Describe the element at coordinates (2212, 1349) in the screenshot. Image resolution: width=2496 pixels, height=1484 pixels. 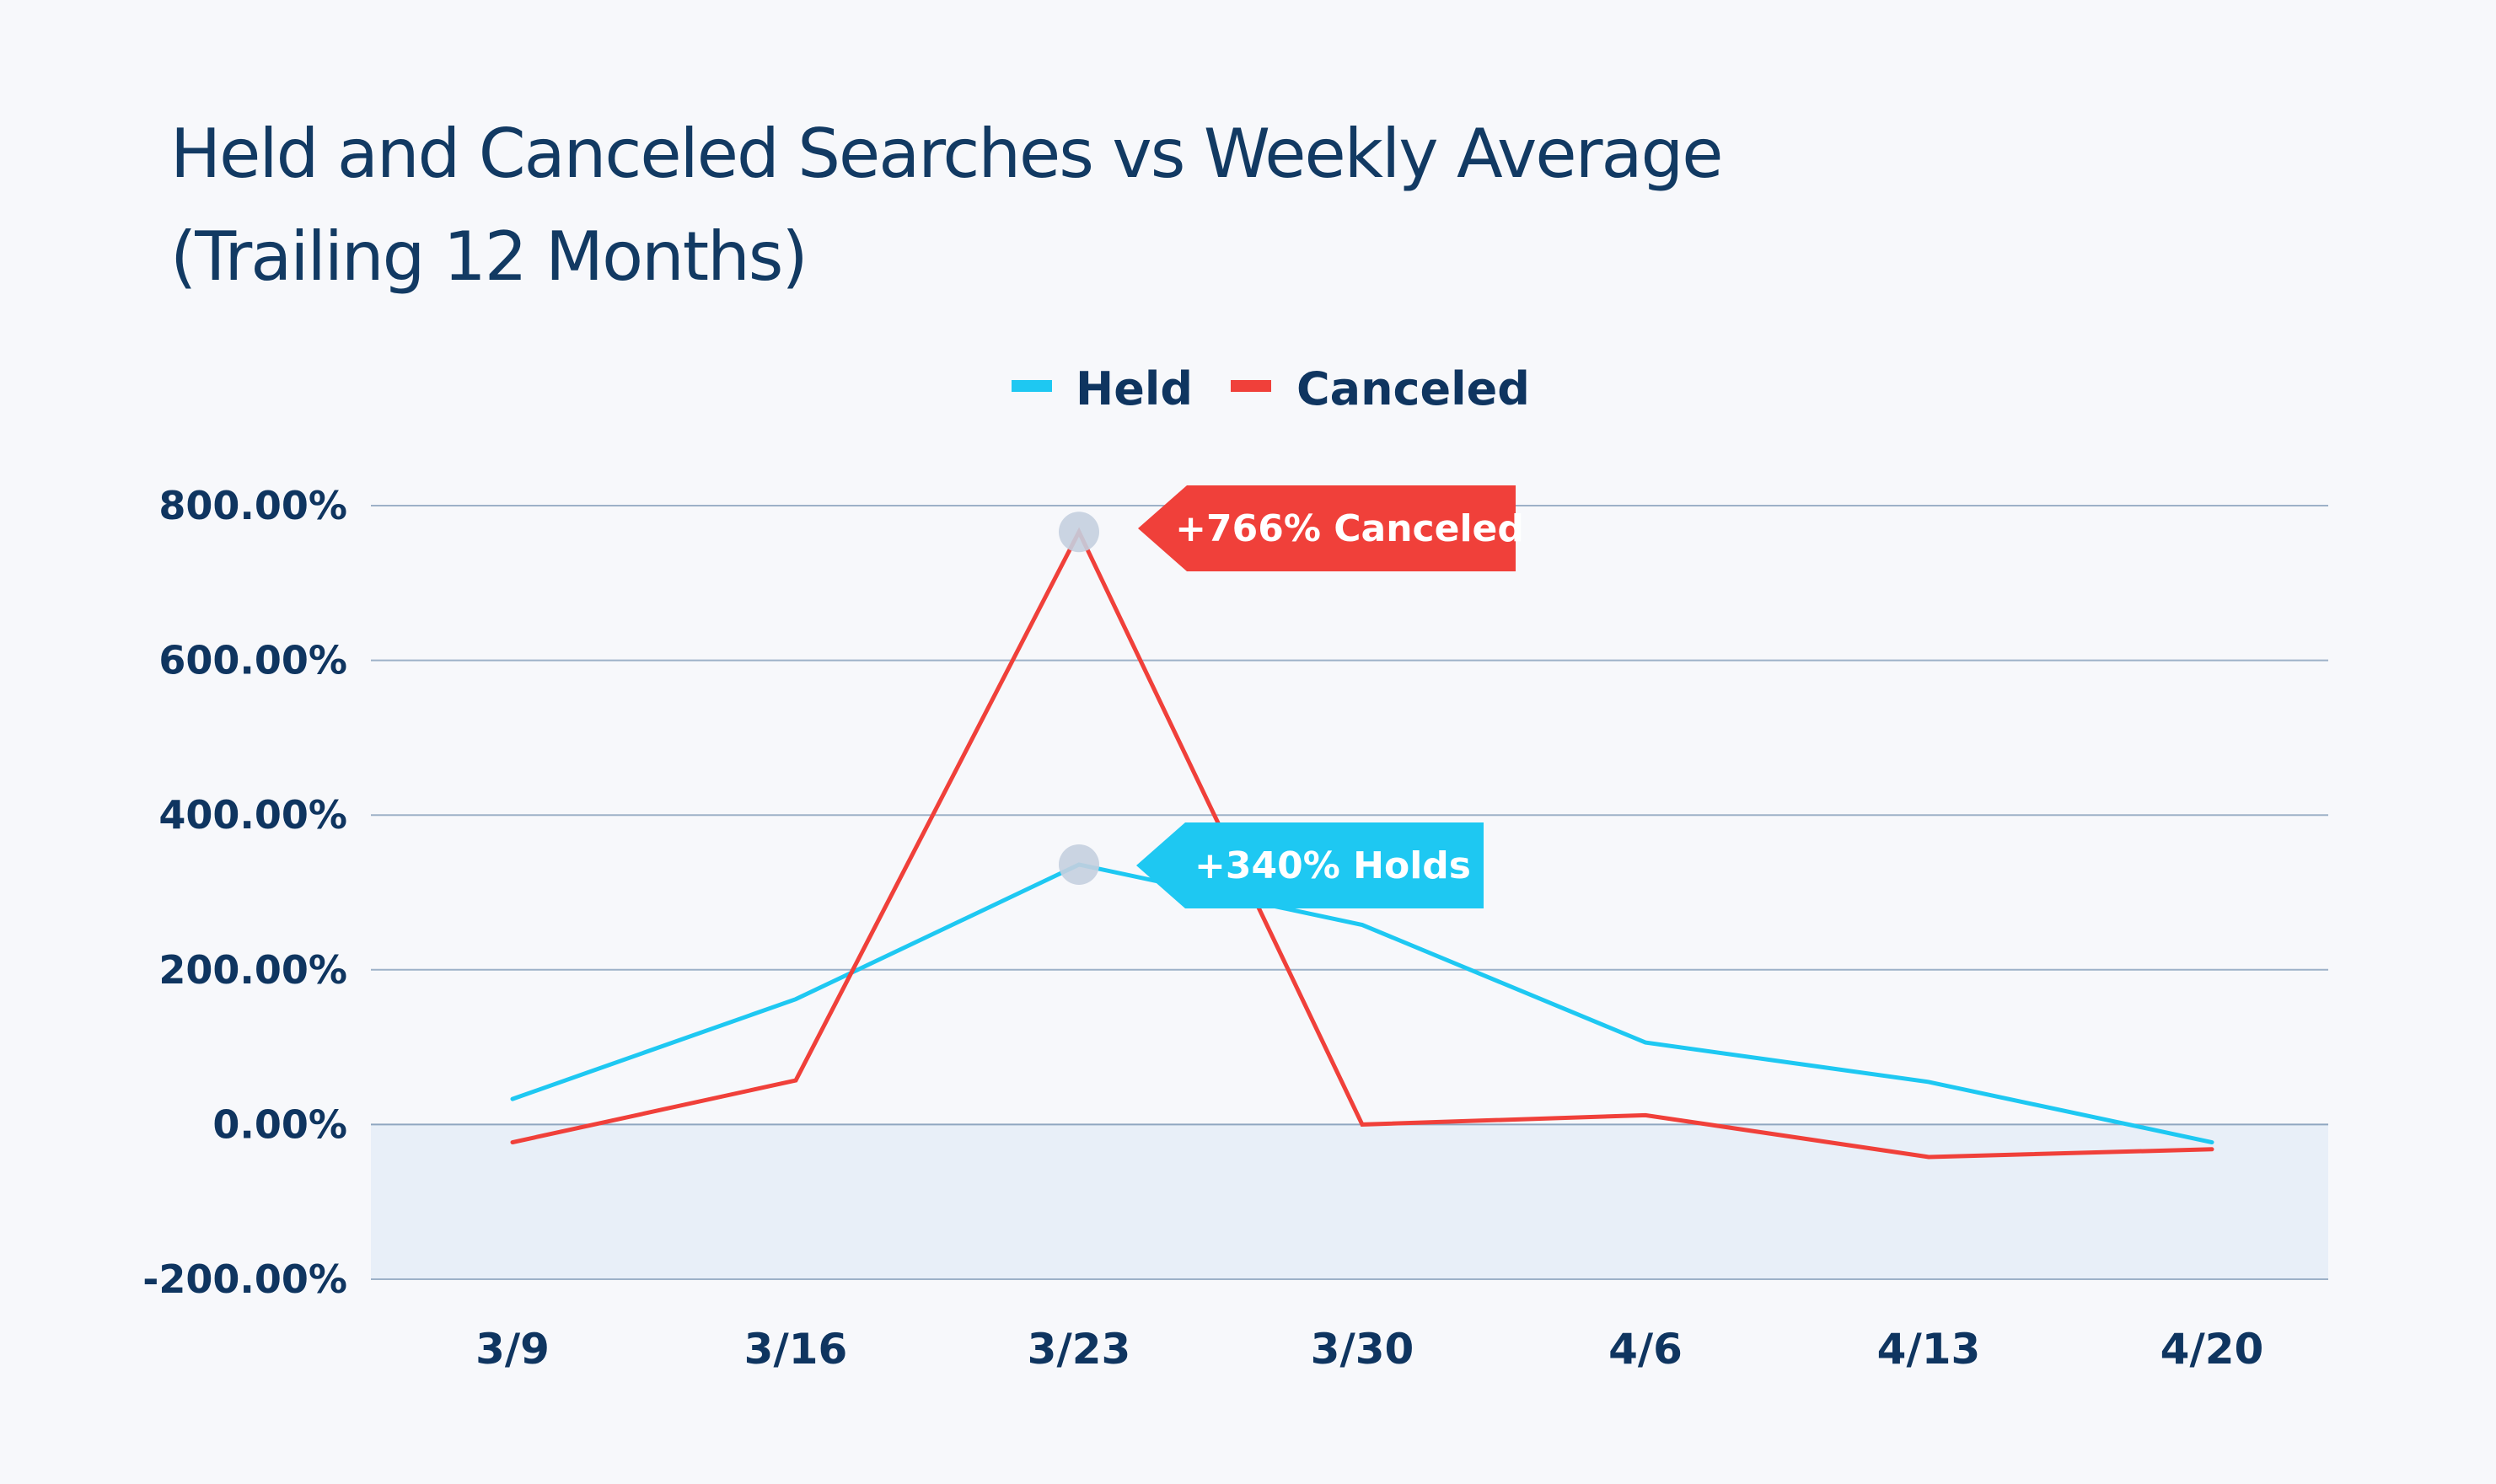
I see `x-tick-label: 4/20` at that location.